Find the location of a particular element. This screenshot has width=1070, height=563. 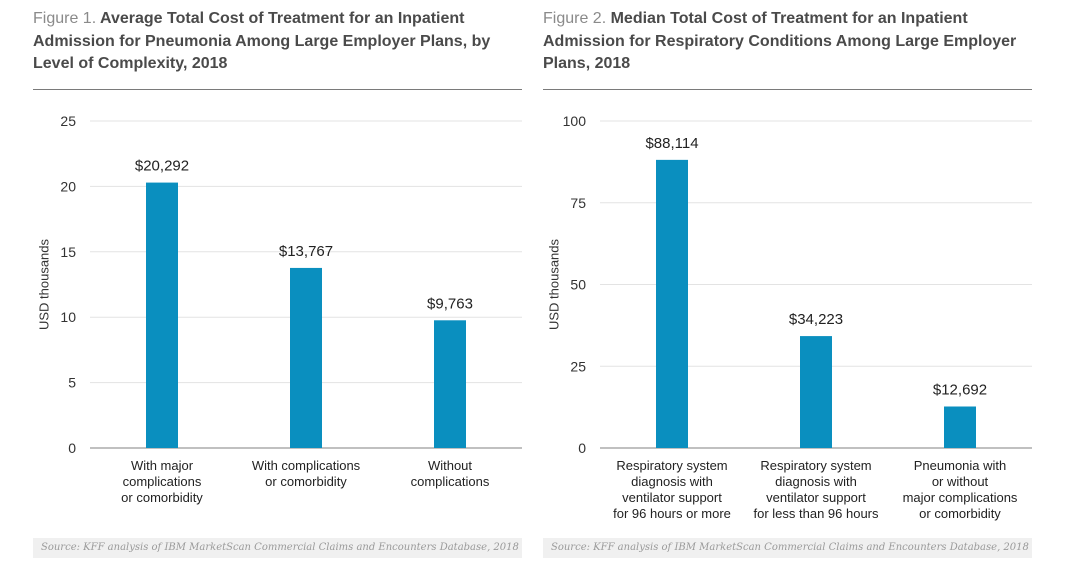

y-tick-label: 10 is located at coordinates (68, 317).